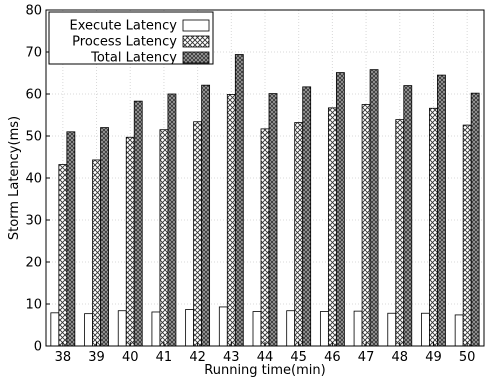 The image size is (485, 381). What do you see at coordinates (38, 347) in the screenshot?
I see `y-tick-label: 0` at bounding box center [38, 347].